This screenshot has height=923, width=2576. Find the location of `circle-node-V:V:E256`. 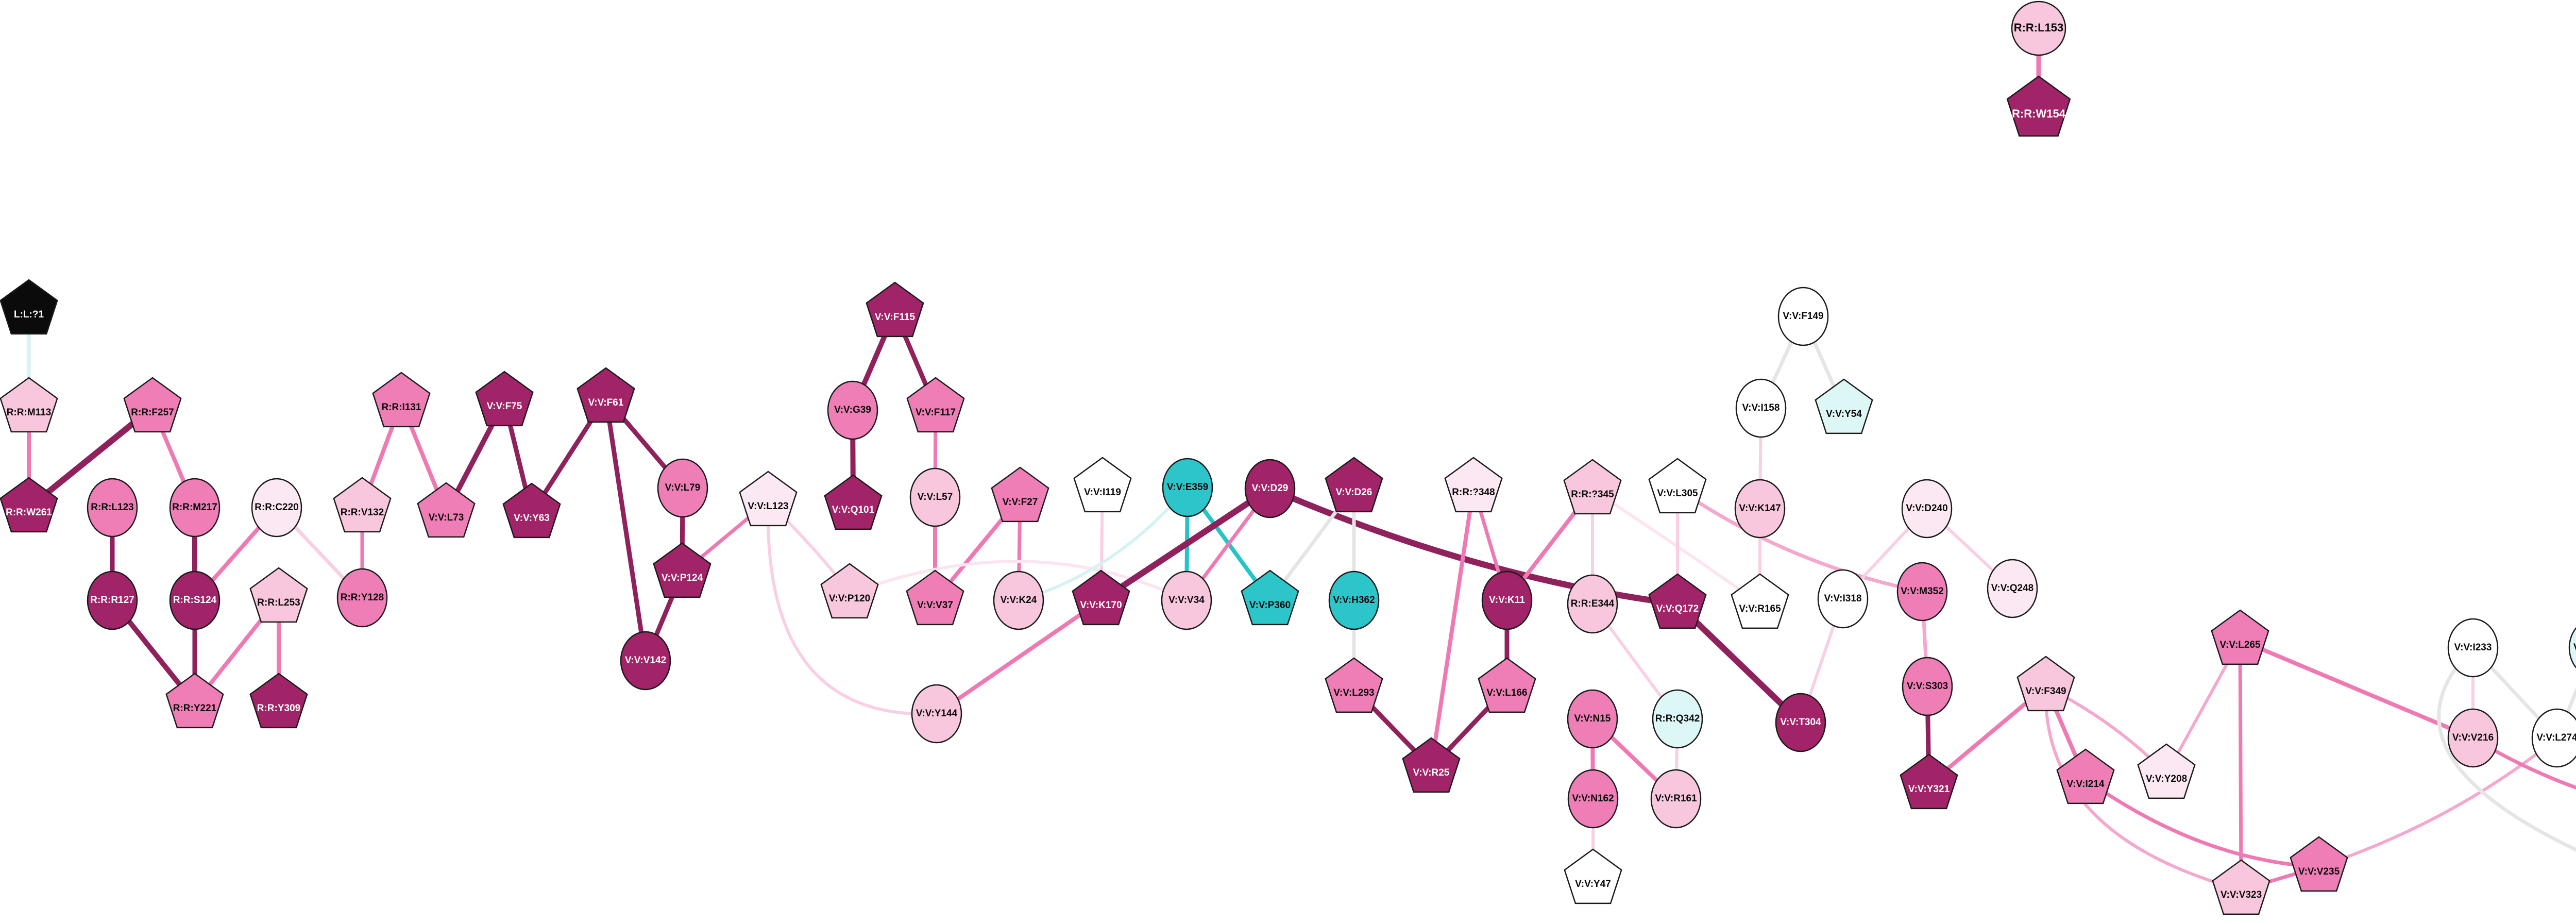

circle-node-V:V:E256 is located at coordinates (2572, 648).